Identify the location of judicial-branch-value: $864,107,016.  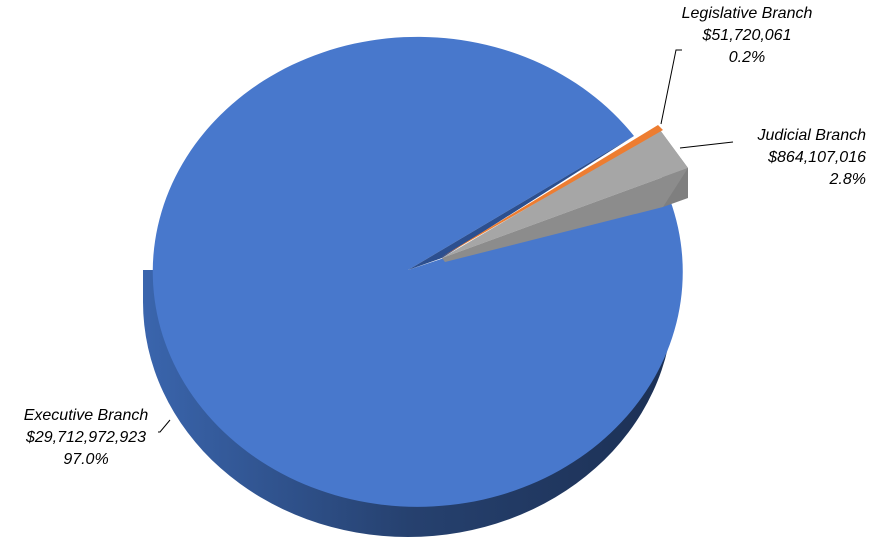
(817, 157).